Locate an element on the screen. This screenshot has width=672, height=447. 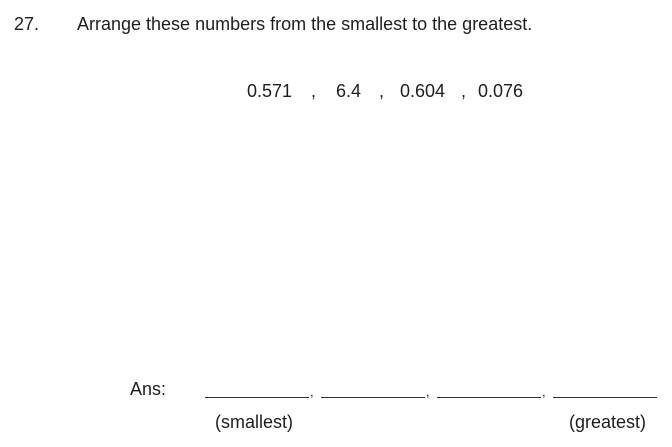
number-item: 0.076 is located at coordinates (501, 91).